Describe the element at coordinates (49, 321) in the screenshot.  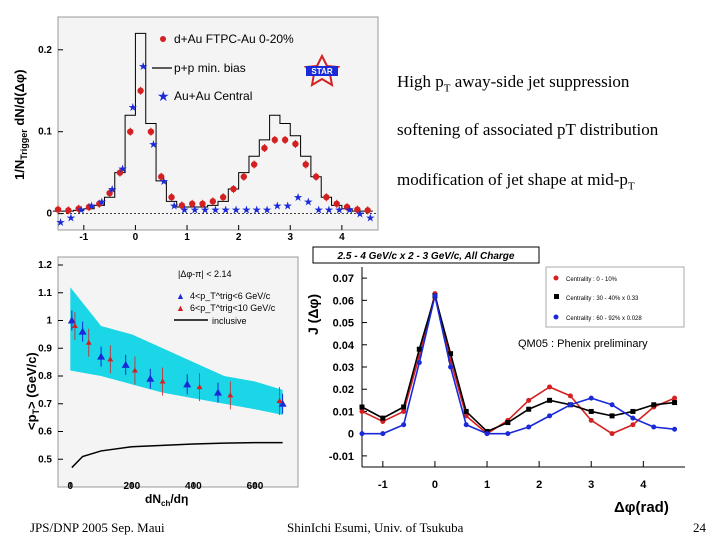
I see `plot2-ytick-label: 1` at that location.